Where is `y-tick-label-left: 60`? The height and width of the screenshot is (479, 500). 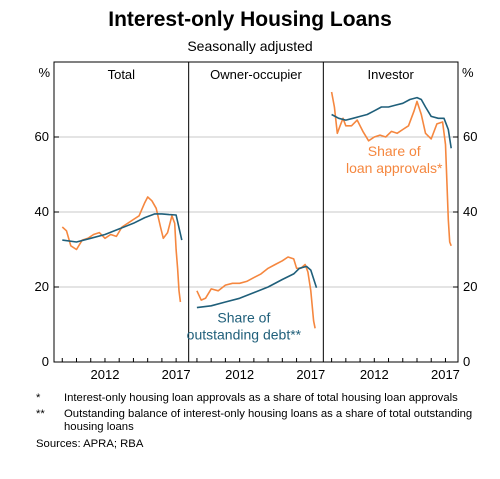 y-tick-label-left: 60 is located at coordinates (42, 136).